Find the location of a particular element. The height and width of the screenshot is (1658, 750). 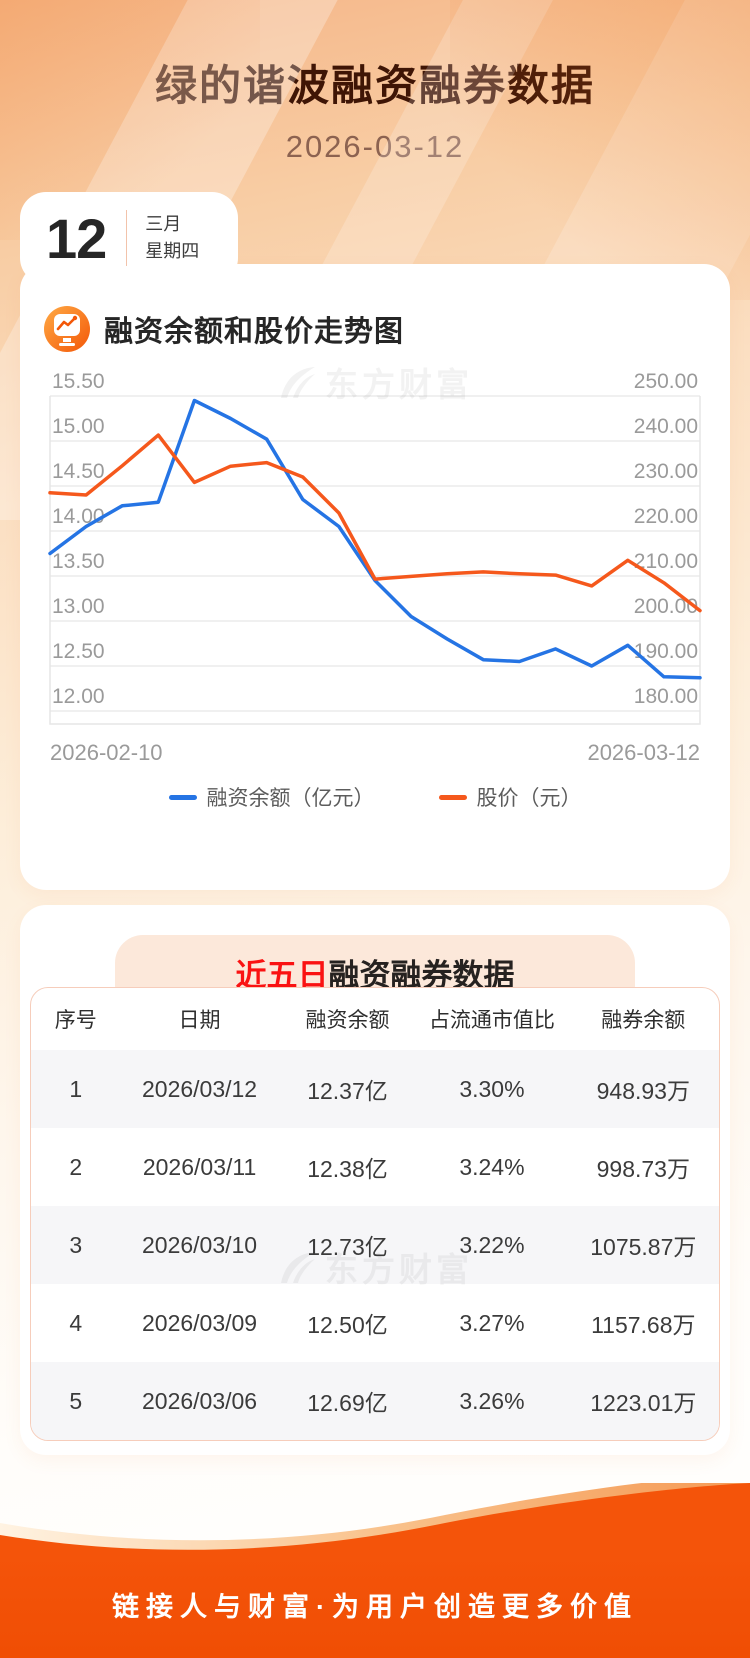

svg-text: 15.50 is located at coordinates (78, 381).